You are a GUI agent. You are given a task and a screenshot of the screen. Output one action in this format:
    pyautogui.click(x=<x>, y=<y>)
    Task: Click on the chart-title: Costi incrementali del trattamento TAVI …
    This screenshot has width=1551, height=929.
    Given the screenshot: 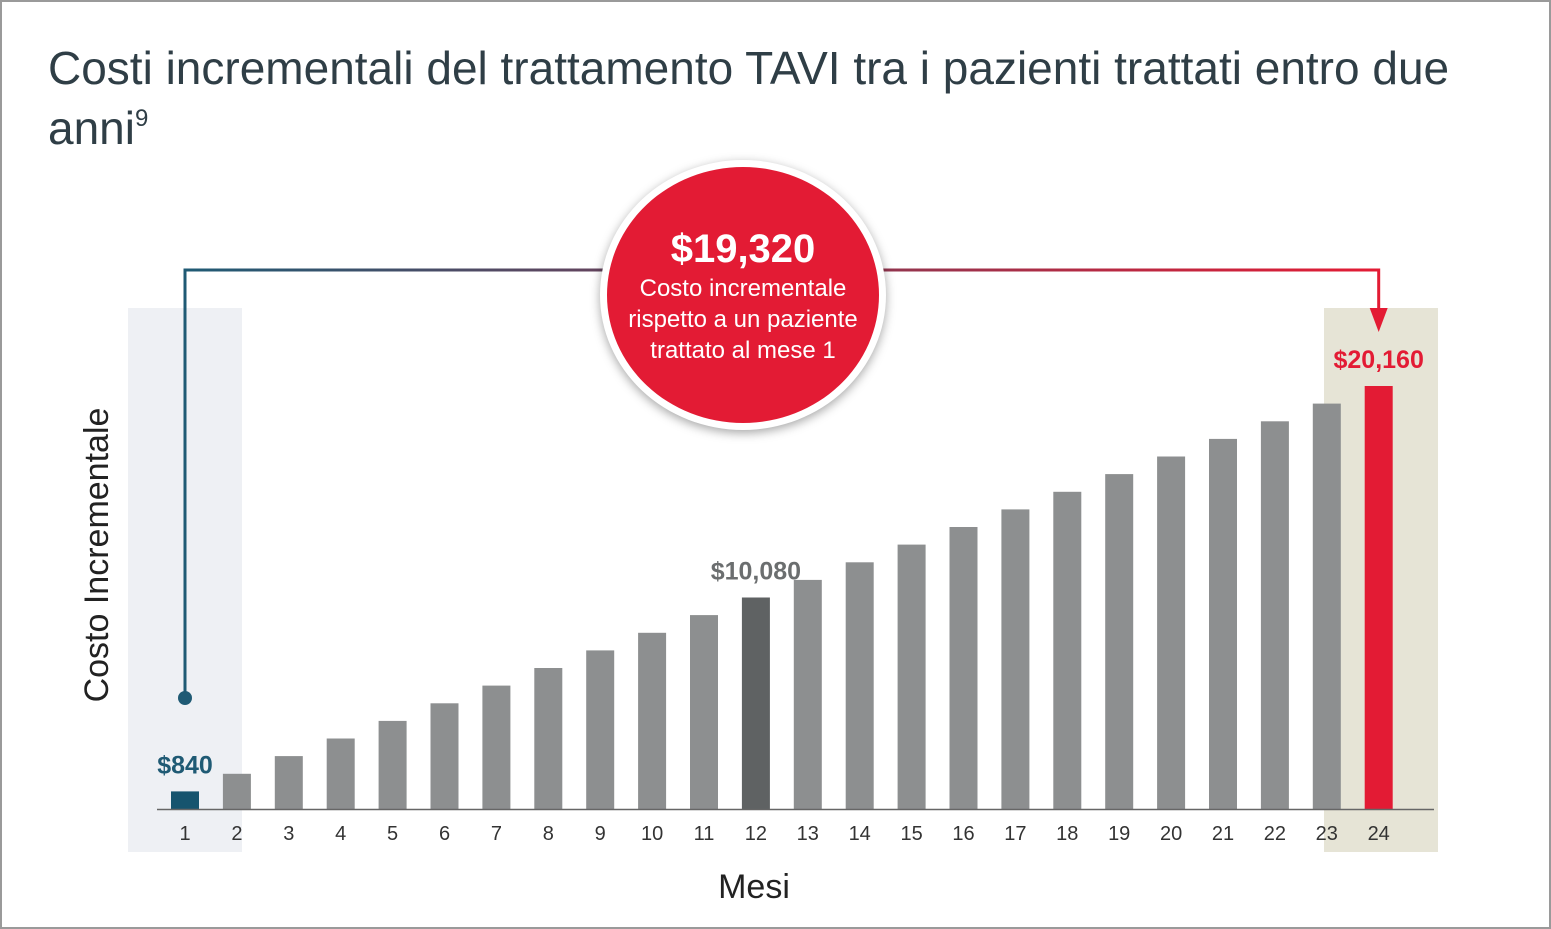 What is the action you would take?
    pyautogui.click(x=758, y=98)
    